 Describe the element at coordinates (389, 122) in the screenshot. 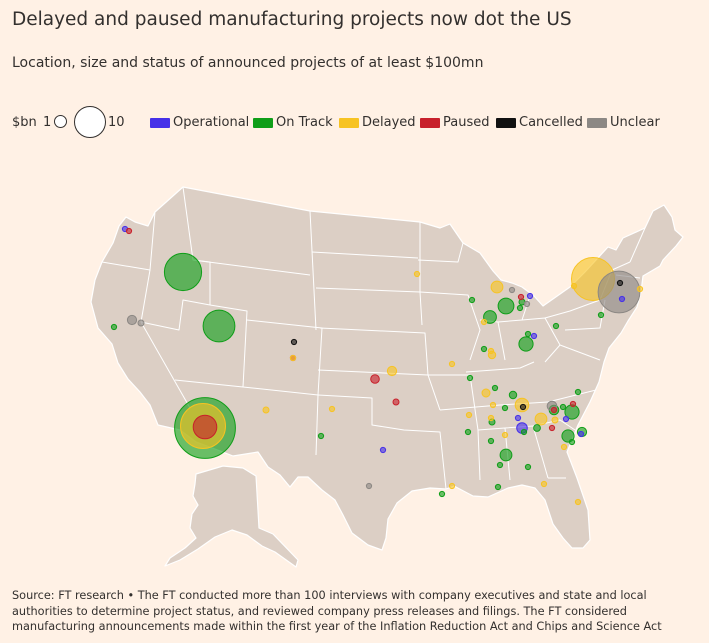

I see `legend-label-delayed: Delayed` at that location.